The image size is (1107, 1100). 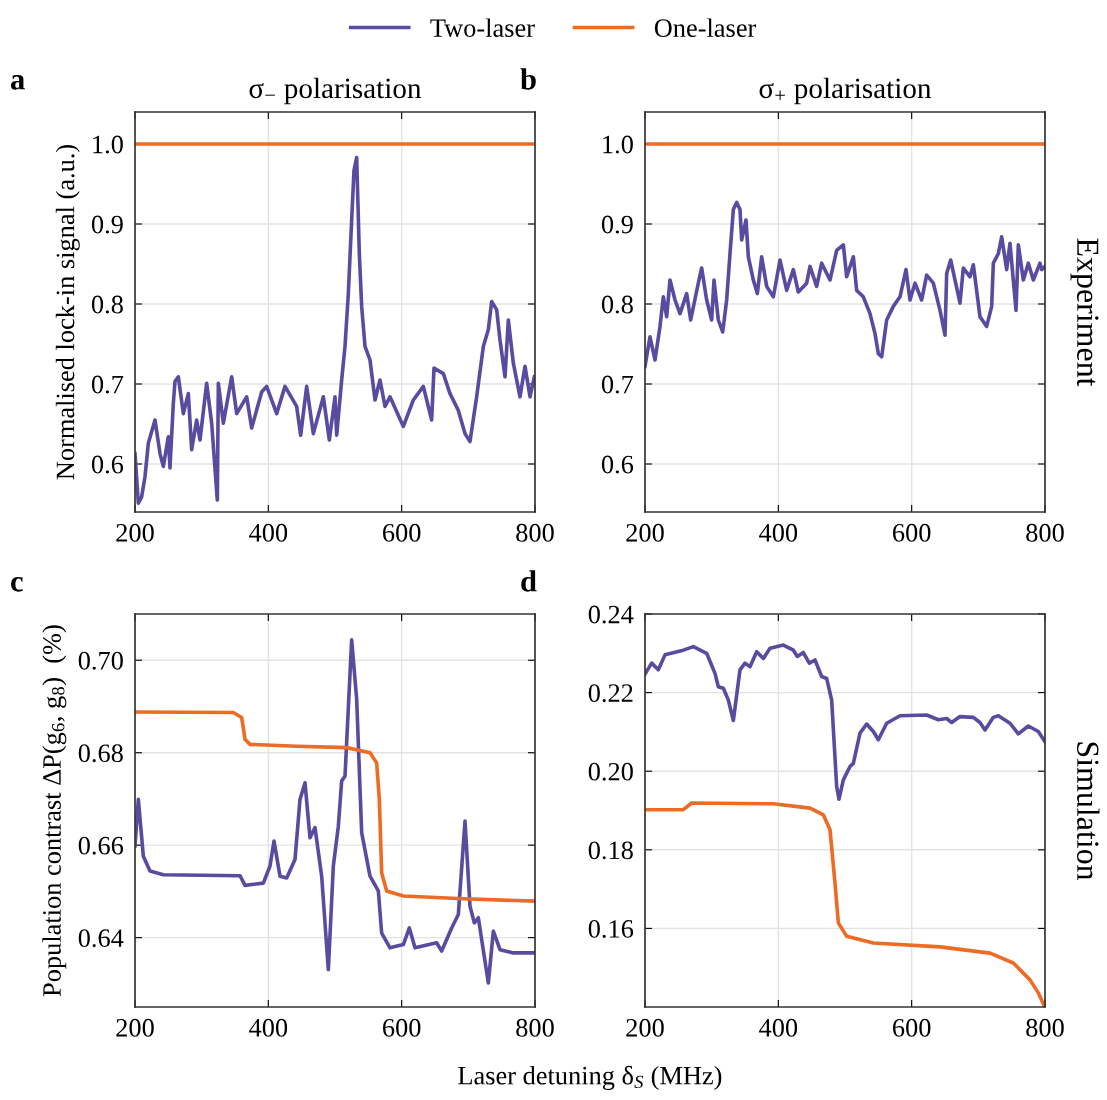 What do you see at coordinates (529, 581) in the screenshot?
I see `text: d` at bounding box center [529, 581].